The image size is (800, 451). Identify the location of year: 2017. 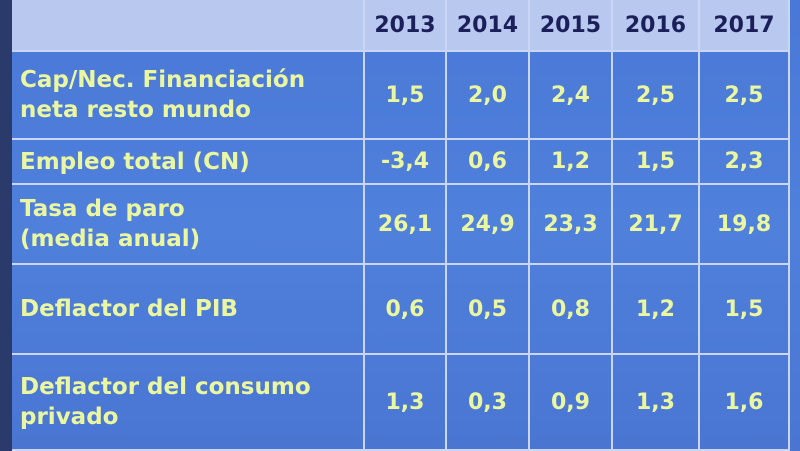
(744, 25).